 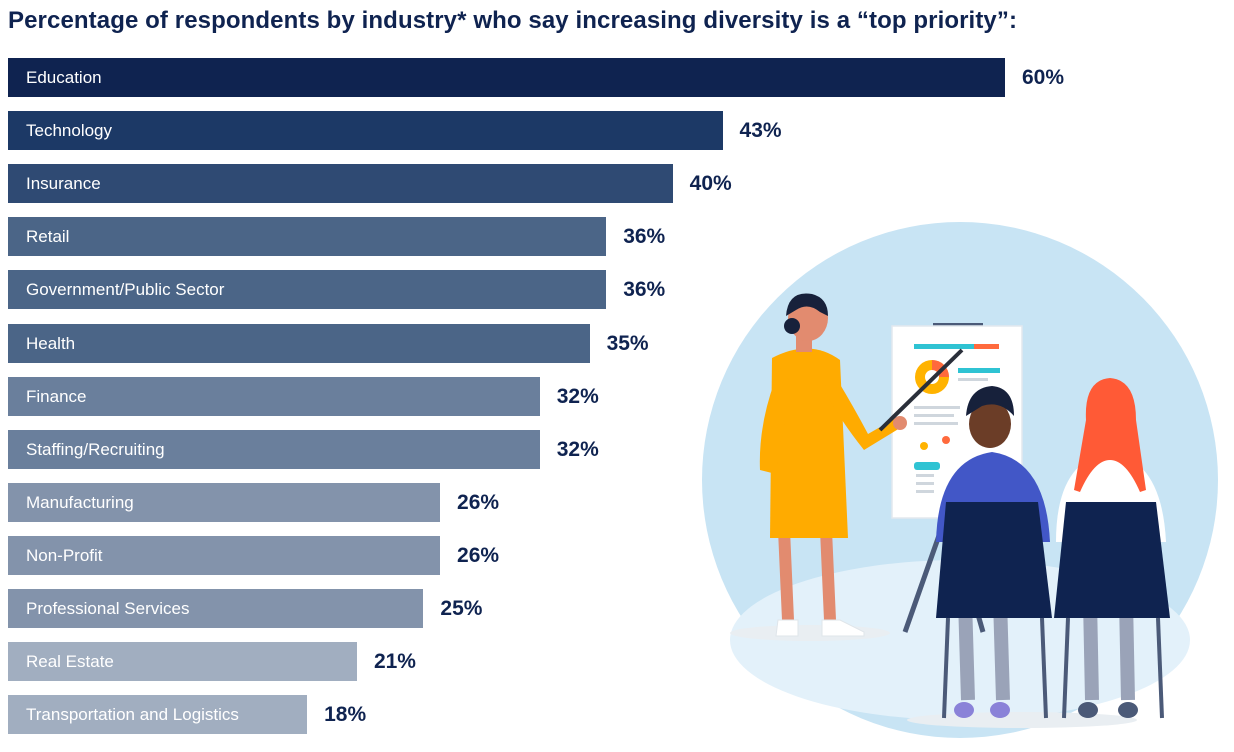 I want to click on bar-label: Manufacturing, so click(x=80, y=502).